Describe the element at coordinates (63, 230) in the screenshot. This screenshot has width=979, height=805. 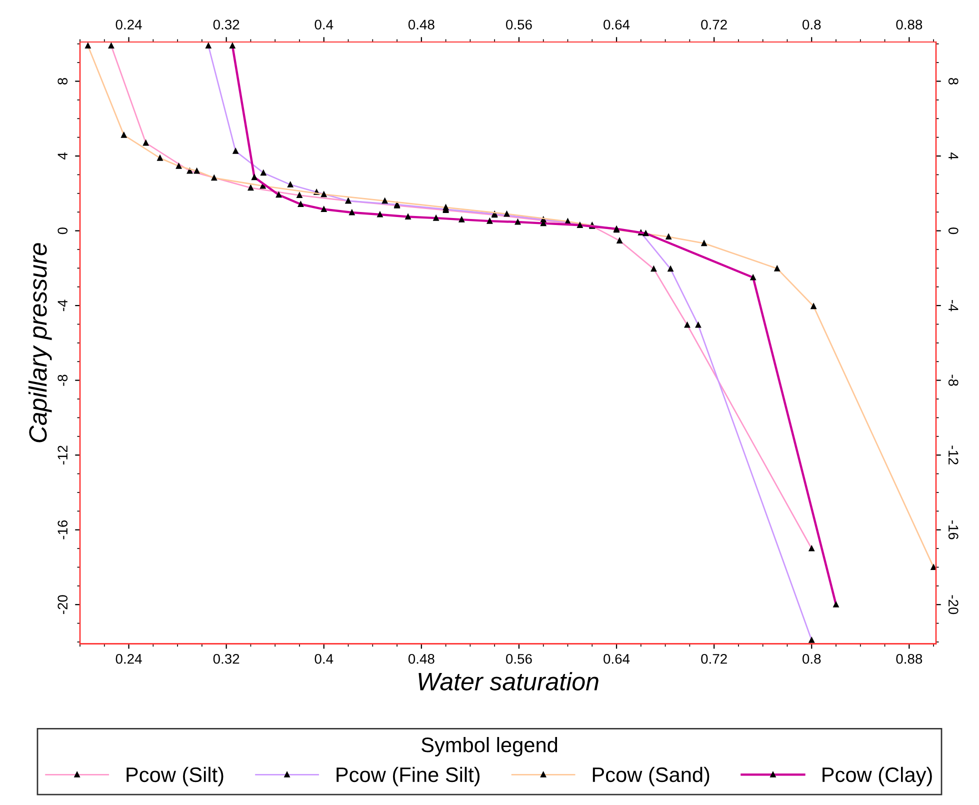
I see `y-tick-label: 0` at that location.